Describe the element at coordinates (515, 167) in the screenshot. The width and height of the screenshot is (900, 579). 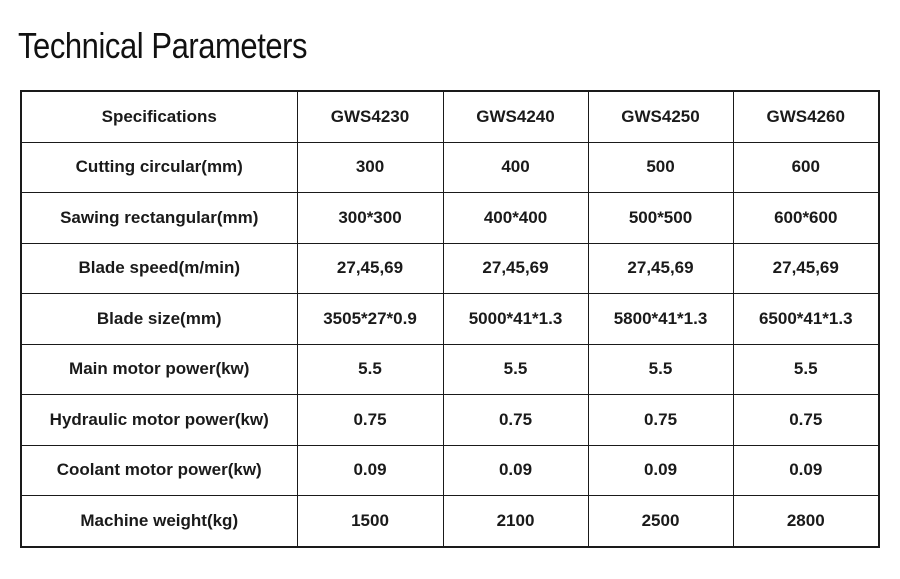
I see `value-cell: 400` at that location.